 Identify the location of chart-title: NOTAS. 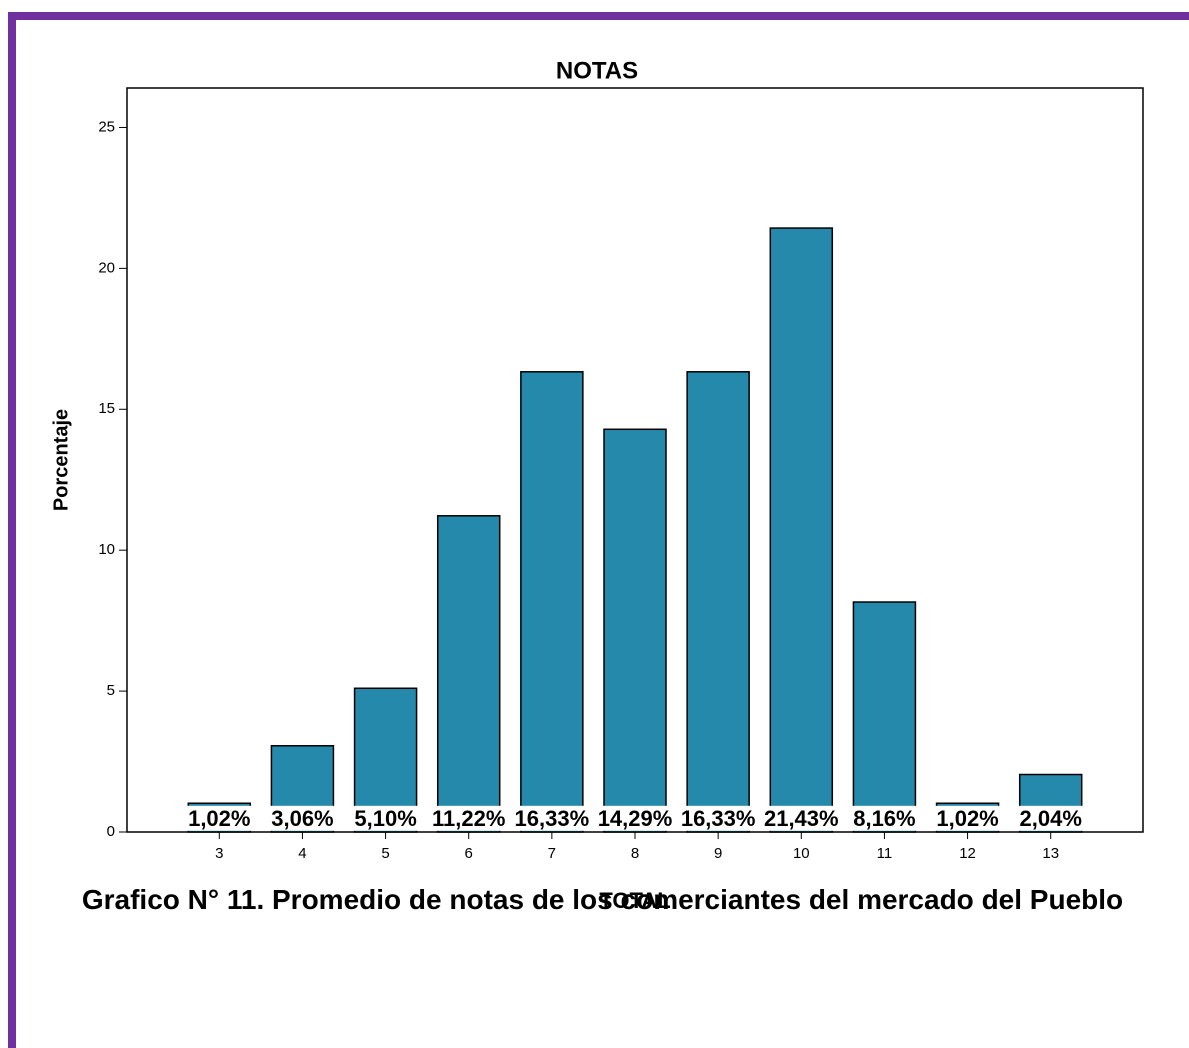
(597, 70).